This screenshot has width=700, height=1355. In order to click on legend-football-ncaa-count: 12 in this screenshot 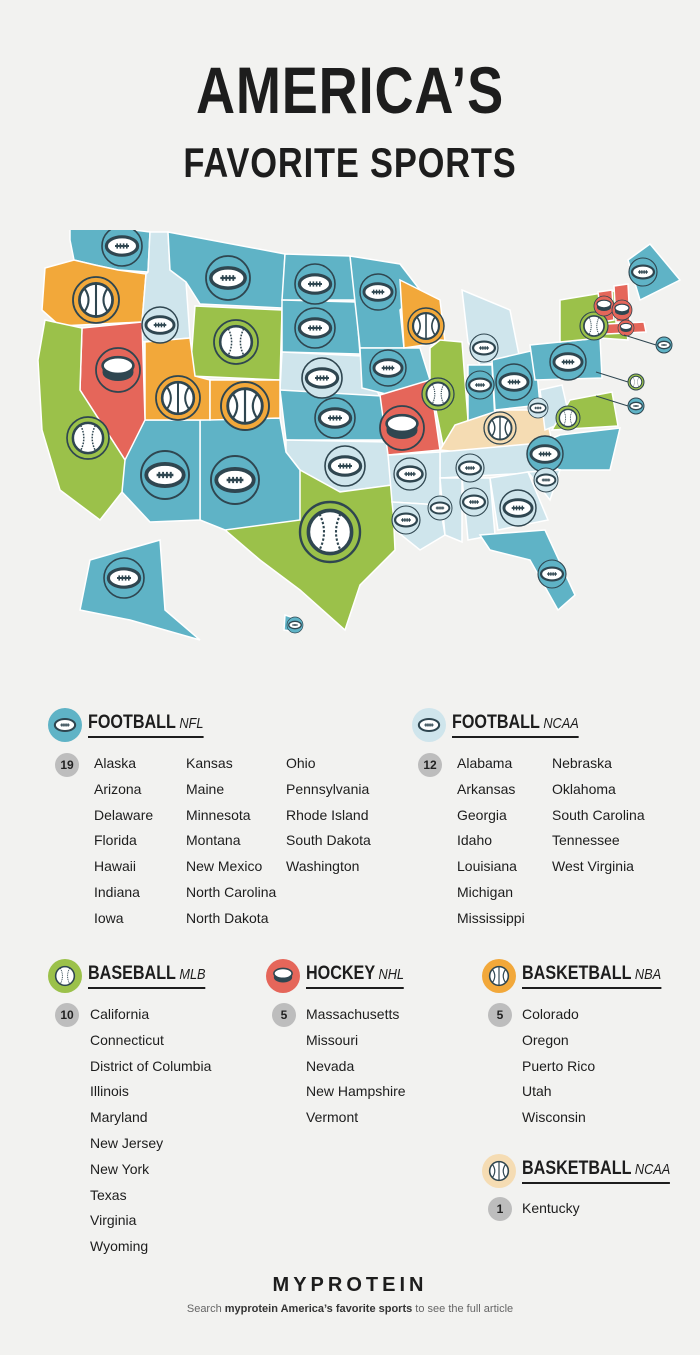, I will do `click(430, 765)`.